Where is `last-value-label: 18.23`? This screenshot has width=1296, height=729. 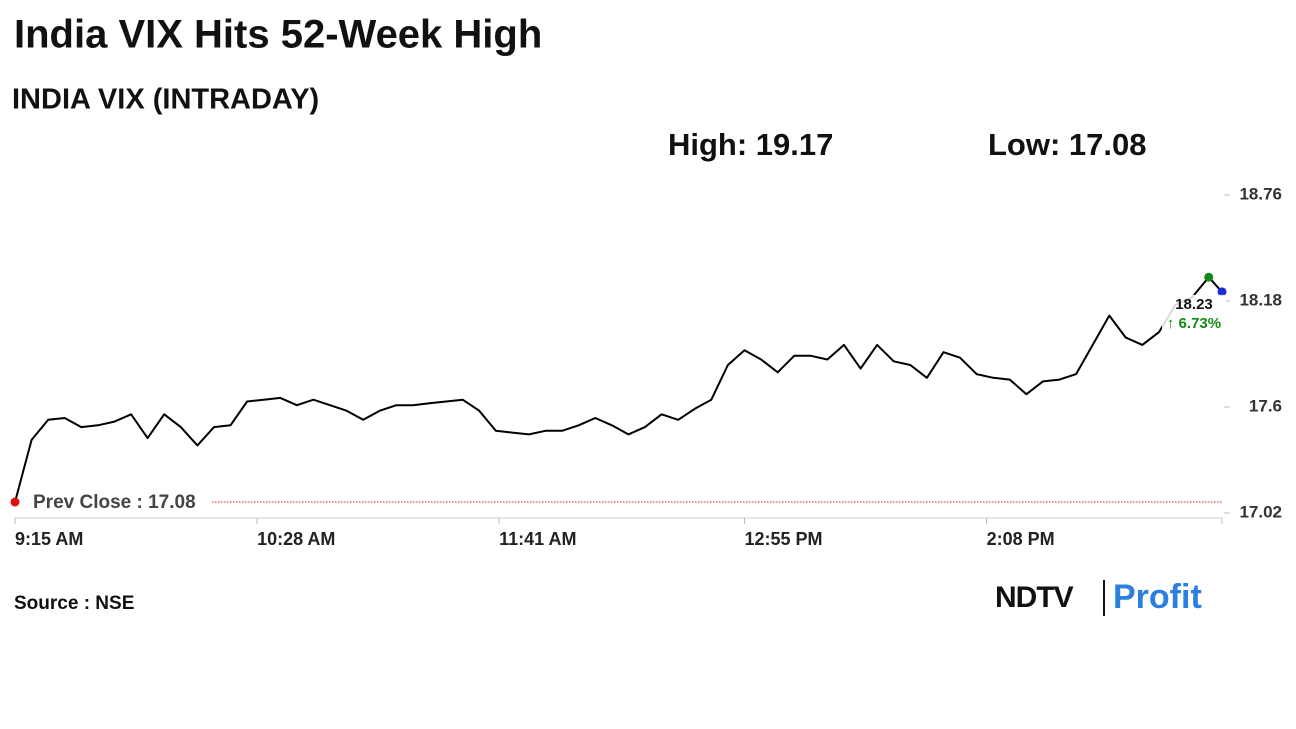
last-value-label: 18.23 is located at coordinates (1194, 304).